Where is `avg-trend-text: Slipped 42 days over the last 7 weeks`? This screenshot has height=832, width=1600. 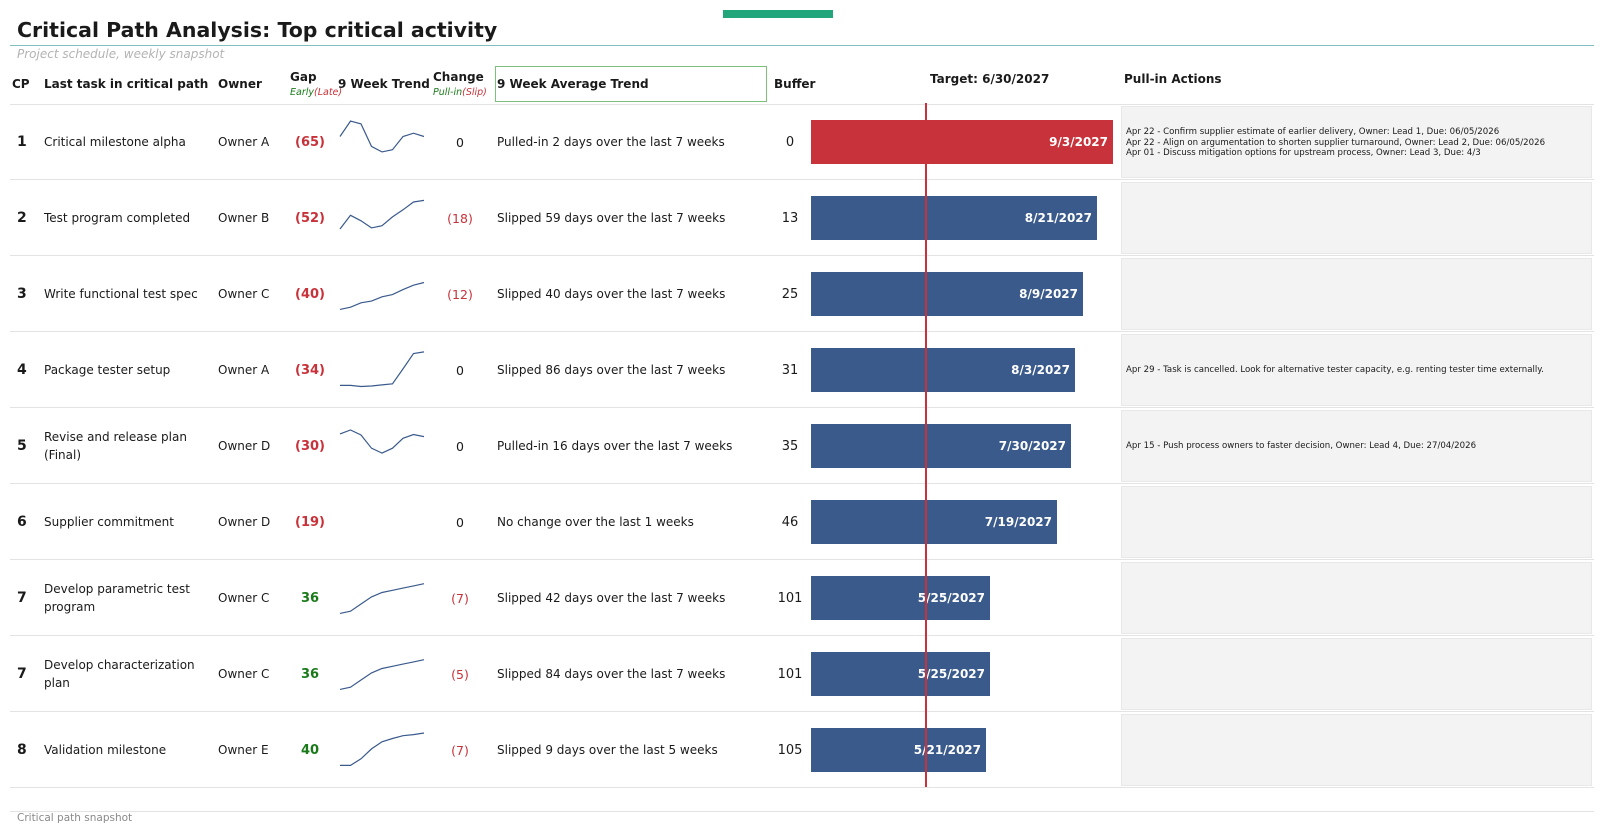 avg-trend-text: Slipped 42 days over the last 7 weeks is located at coordinates (611, 598).